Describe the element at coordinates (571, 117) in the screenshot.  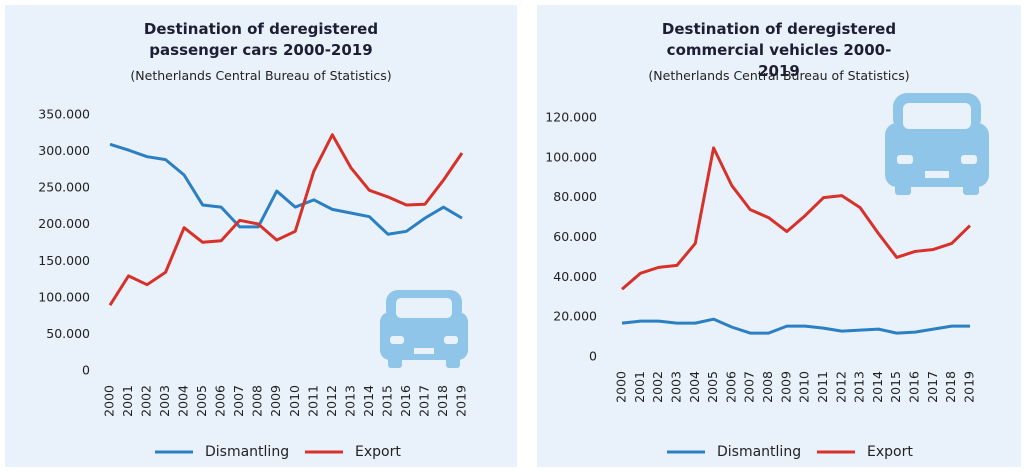
I see `y-tick-label: 120.000` at that location.